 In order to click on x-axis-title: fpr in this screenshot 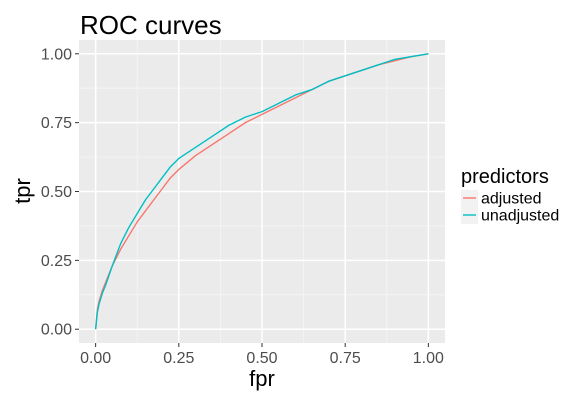, I will do `click(262, 378)`.